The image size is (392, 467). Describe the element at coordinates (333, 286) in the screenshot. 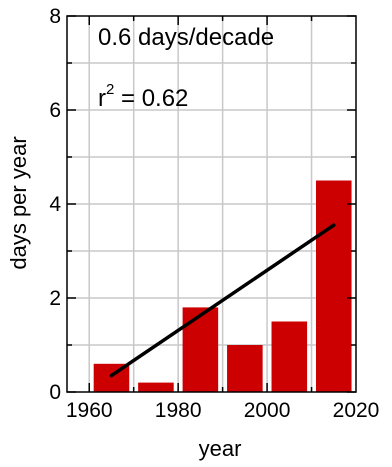

I see `bar-2015` at that location.